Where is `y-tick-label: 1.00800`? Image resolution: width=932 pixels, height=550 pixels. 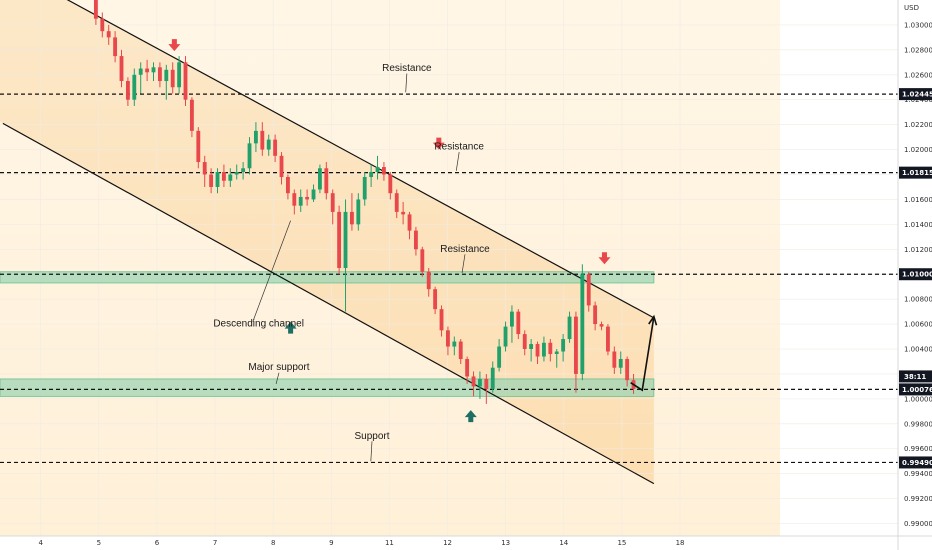
y-tick-label: 1.00800 is located at coordinates (918, 300).